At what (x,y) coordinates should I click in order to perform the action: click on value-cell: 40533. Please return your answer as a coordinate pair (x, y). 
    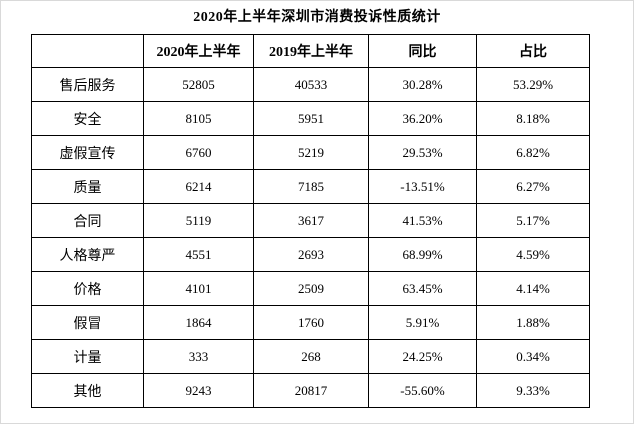
    Looking at the image, I should click on (311, 84).